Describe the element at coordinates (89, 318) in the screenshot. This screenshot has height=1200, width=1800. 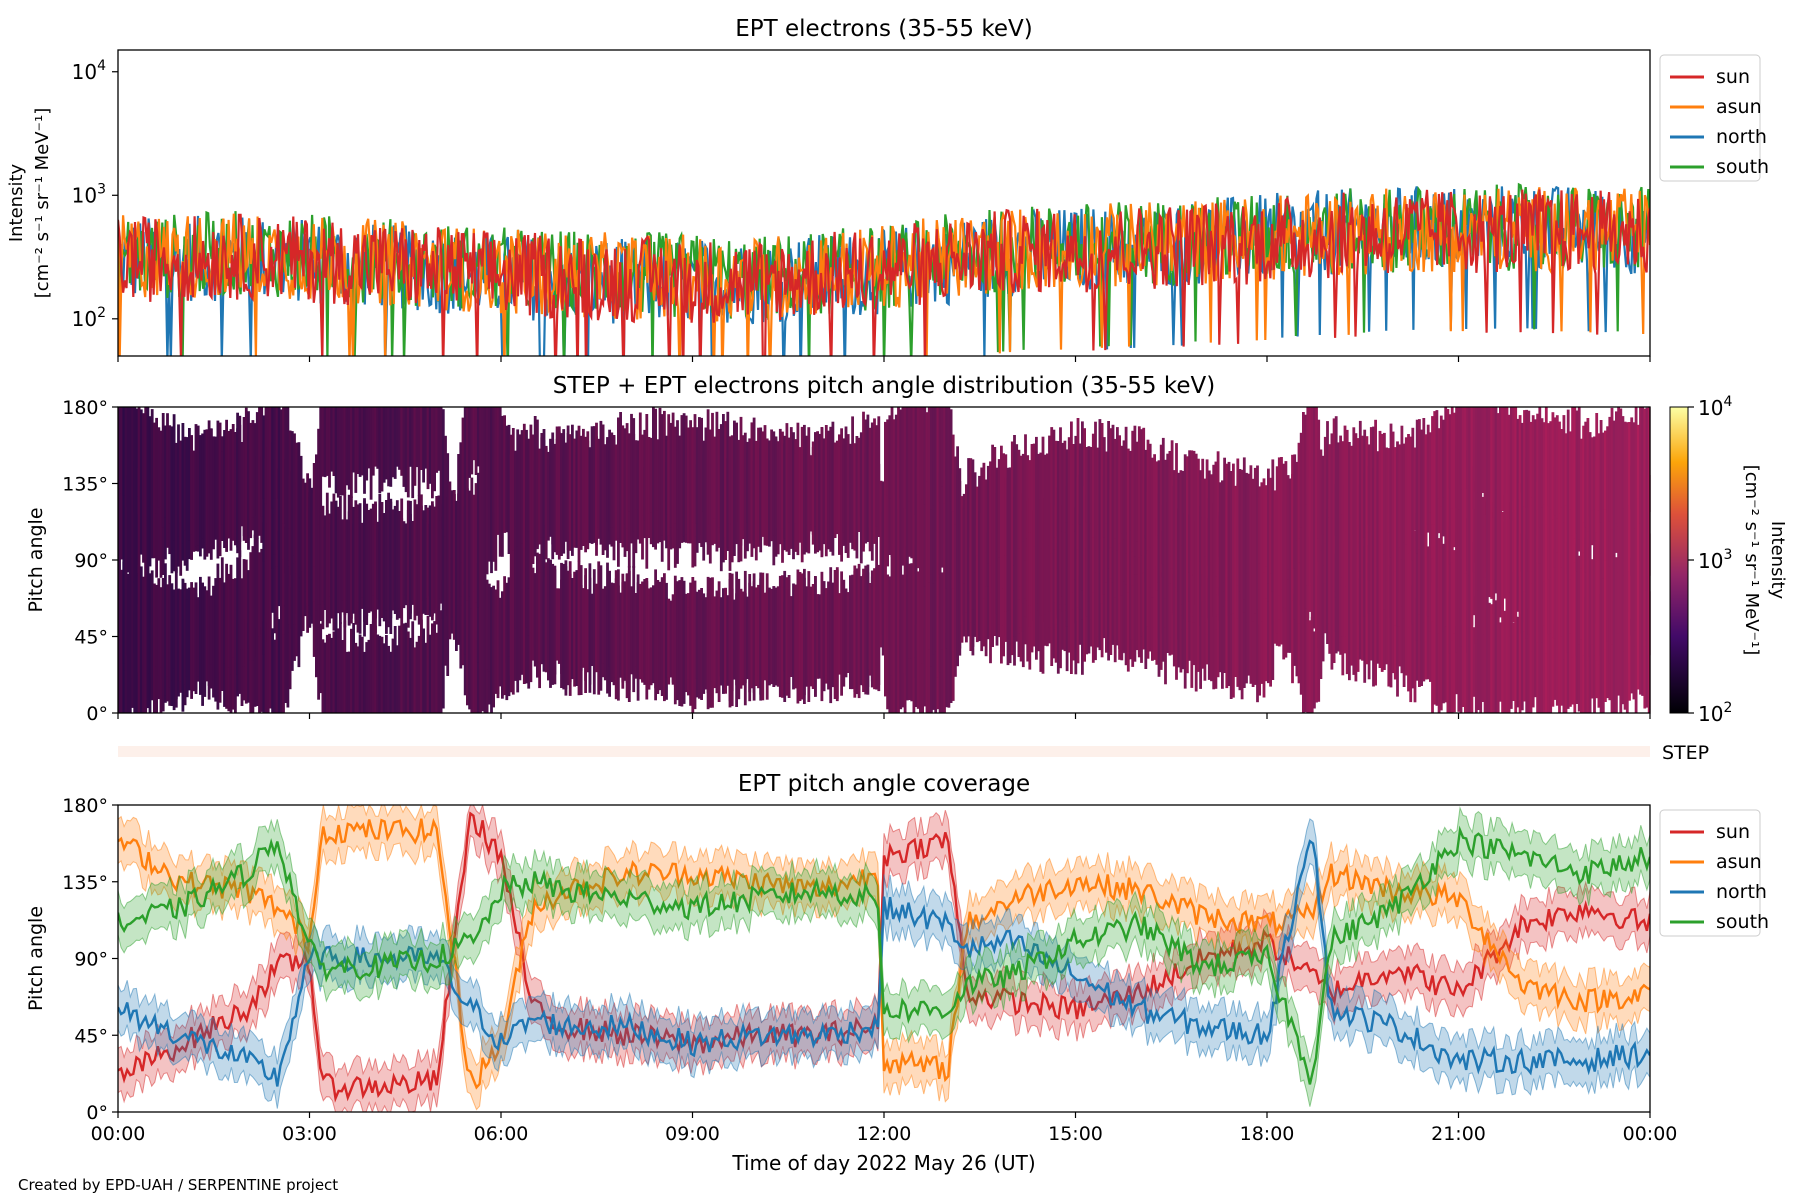
I see `y-tick-label: 102` at that location.